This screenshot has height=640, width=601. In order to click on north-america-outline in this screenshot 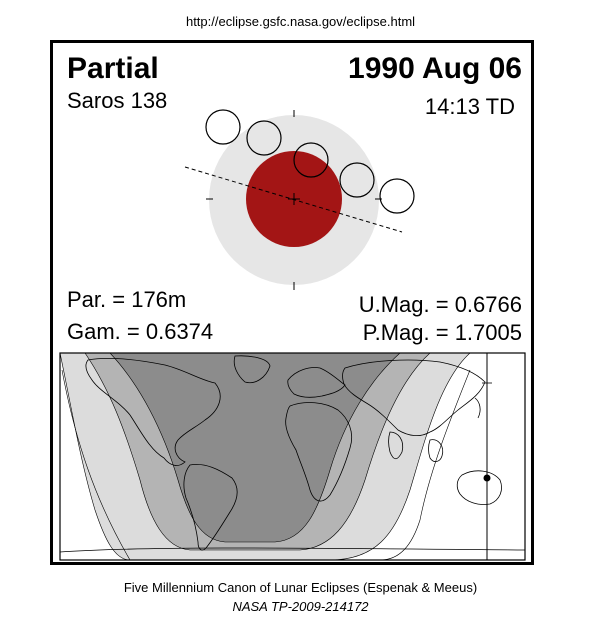, I will do `click(153, 412)`.